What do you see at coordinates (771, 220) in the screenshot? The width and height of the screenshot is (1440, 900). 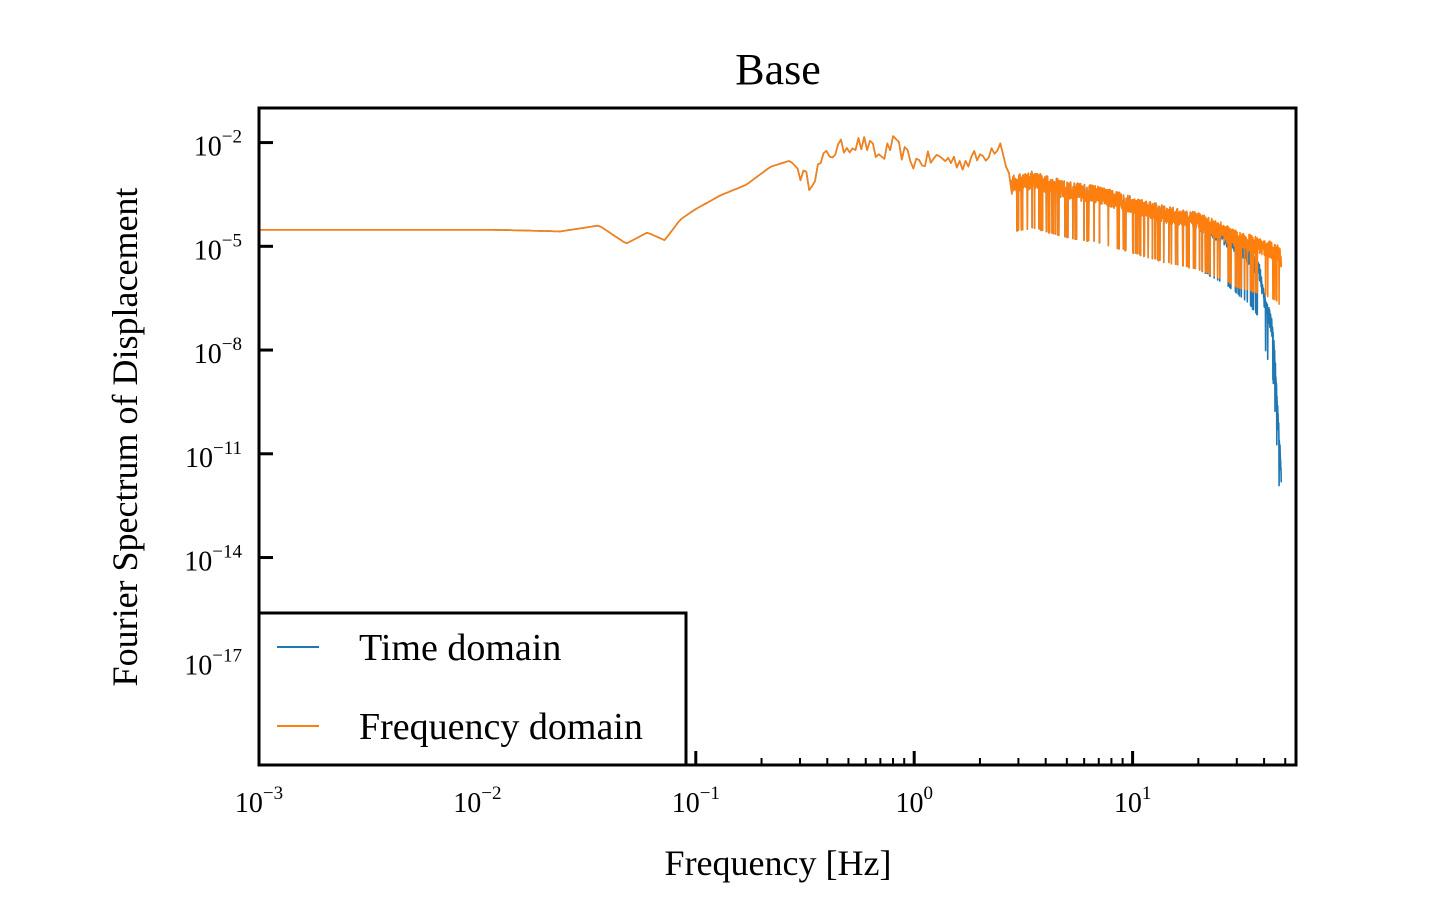 I see `series-line-frequency-domain` at bounding box center [771, 220].